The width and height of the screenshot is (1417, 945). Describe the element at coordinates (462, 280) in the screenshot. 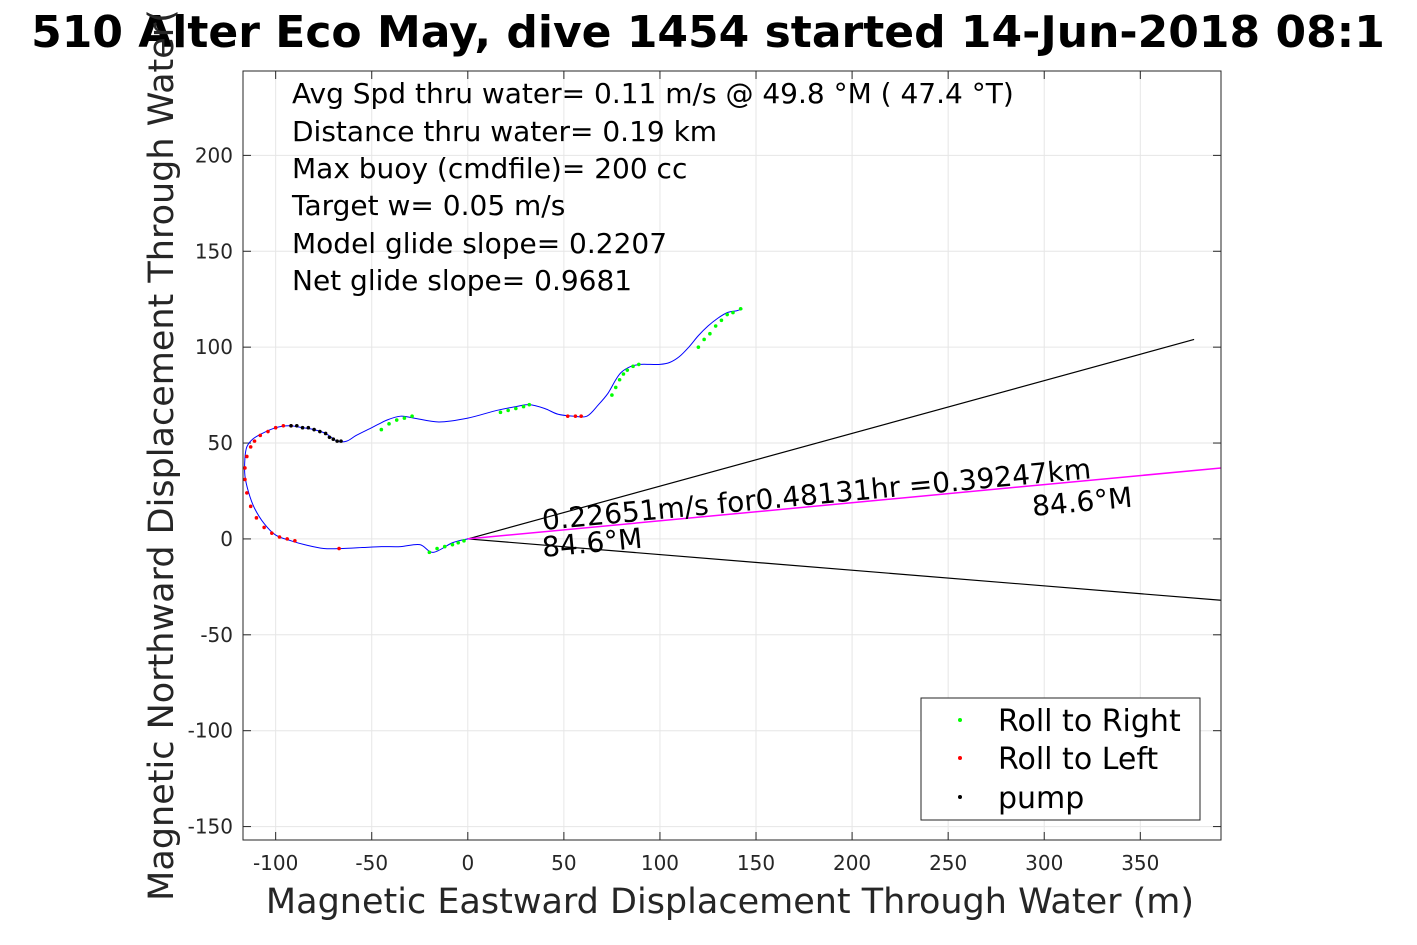

I see `stat-line-net-glide: Net glide slope= 0.9681` at that location.